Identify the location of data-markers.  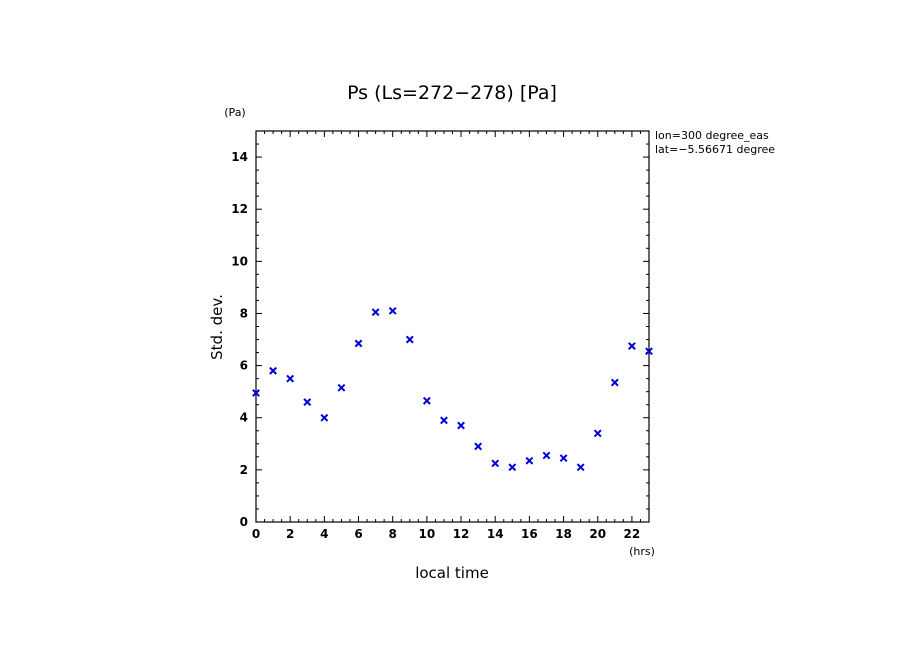
(452, 389).